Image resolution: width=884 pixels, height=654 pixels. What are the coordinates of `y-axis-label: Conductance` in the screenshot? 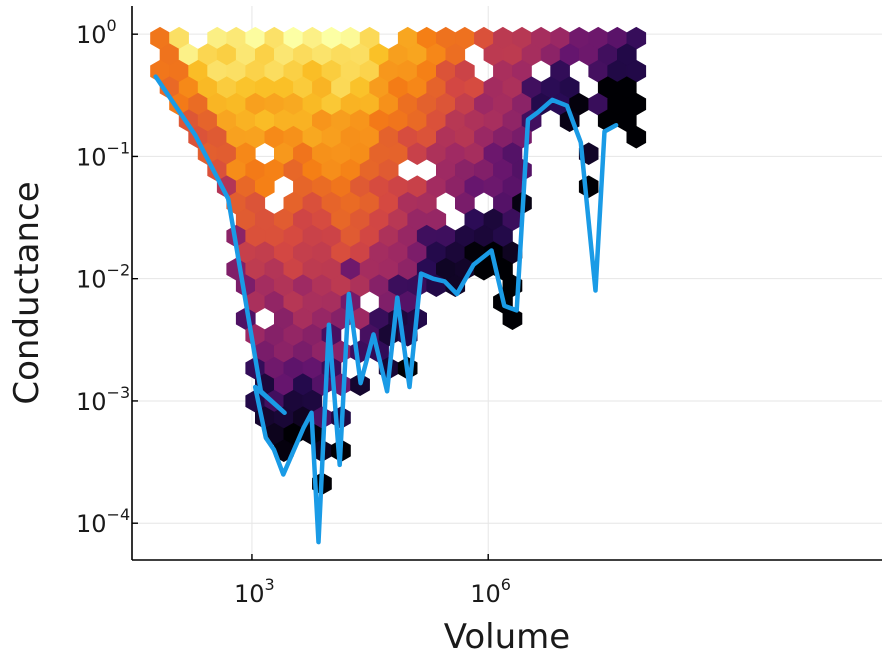 It's located at (27, 292).